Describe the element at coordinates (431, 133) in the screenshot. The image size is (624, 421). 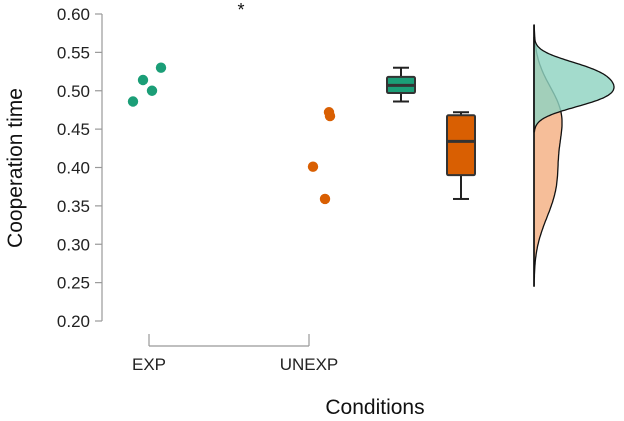
I see `box-plots` at that location.